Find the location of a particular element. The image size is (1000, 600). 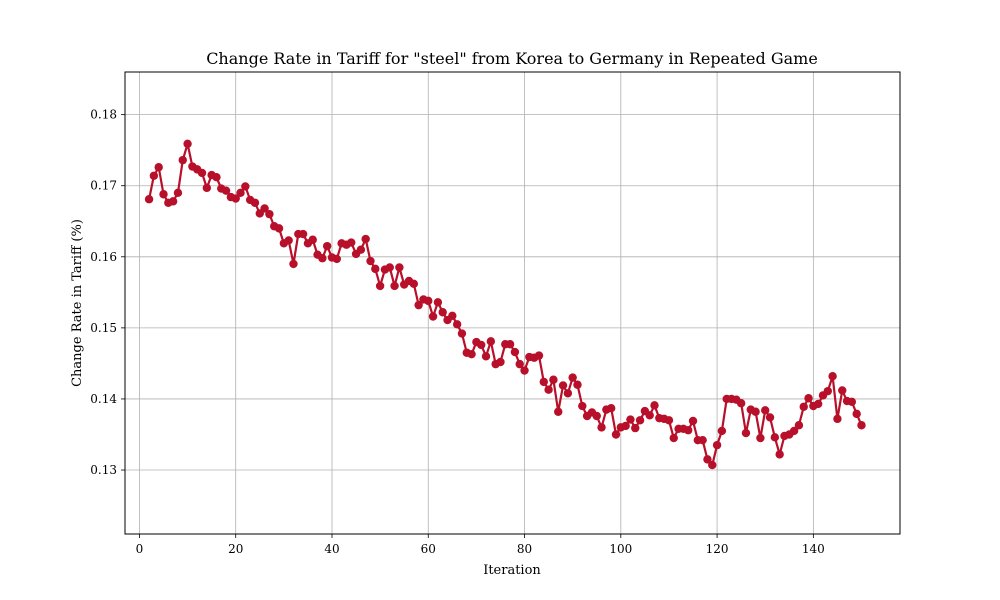

x-tick-label: 120 is located at coordinates (717, 549).